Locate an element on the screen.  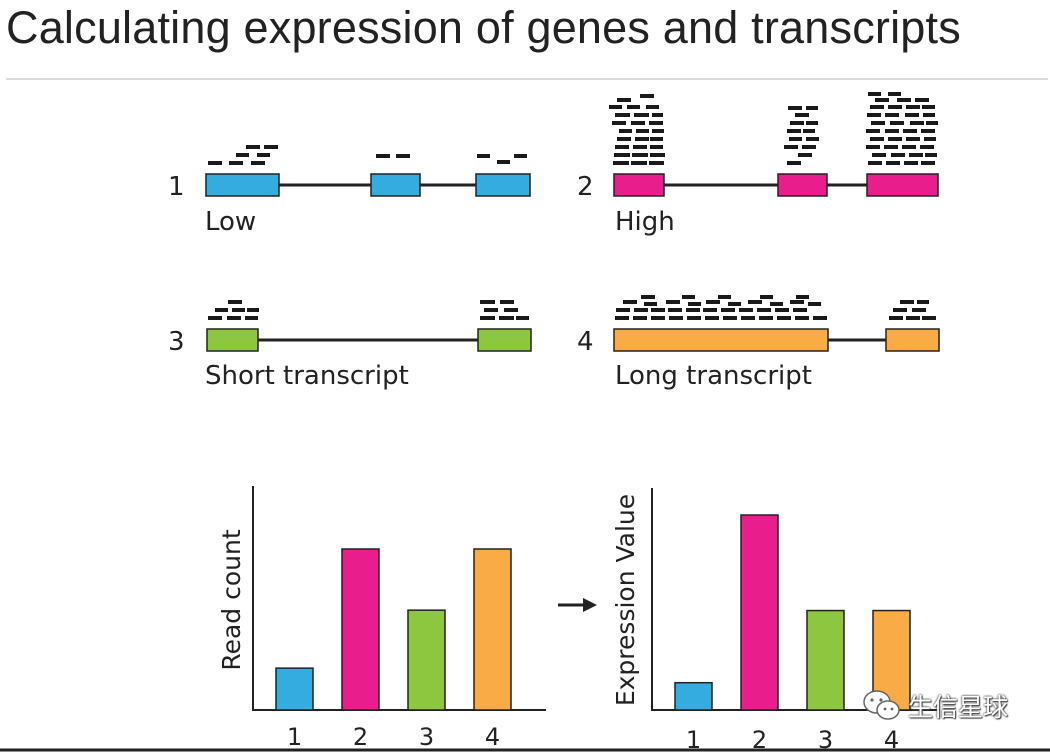
arrow-icon is located at coordinates (577, 605).